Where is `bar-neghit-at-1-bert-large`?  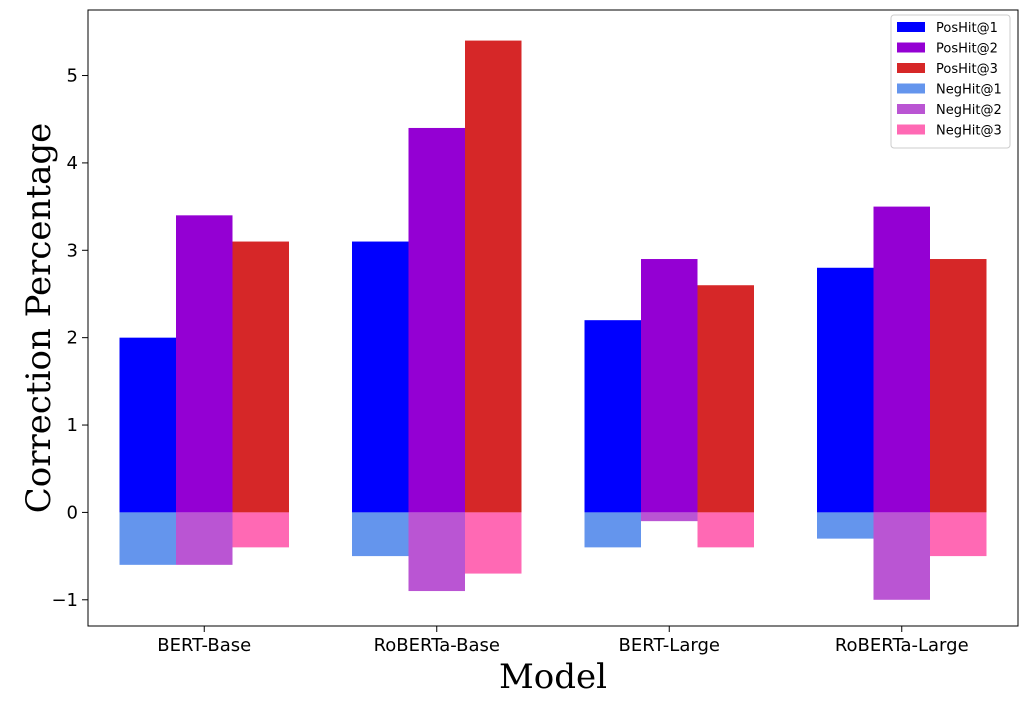
bar-neghit-at-1-bert-large is located at coordinates (612, 530).